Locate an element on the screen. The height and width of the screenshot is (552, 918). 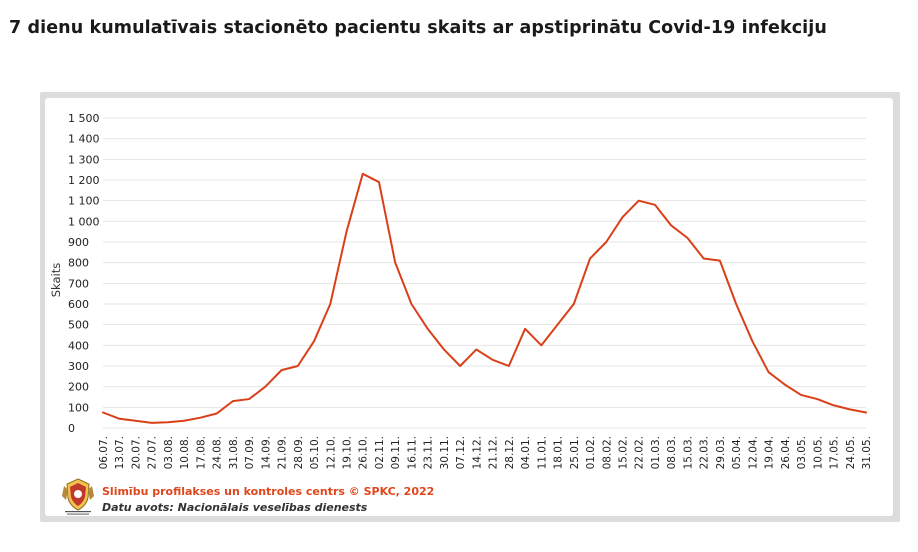
x-tick-label: 31.05. is located at coordinates (867, 452).